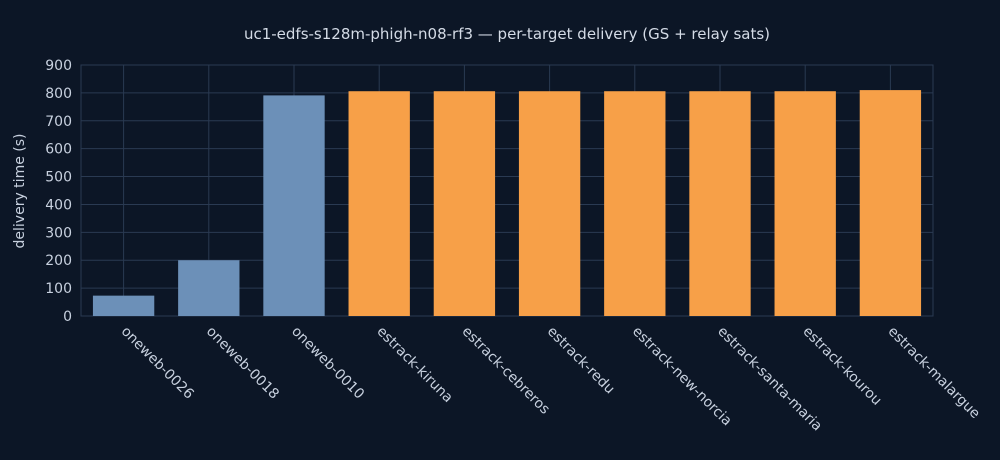 The image size is (1000, 460). Describe the element at coordinates (506, 371) in the screenshot. I see `x-tick-label: estrack-cebreros` at that location.